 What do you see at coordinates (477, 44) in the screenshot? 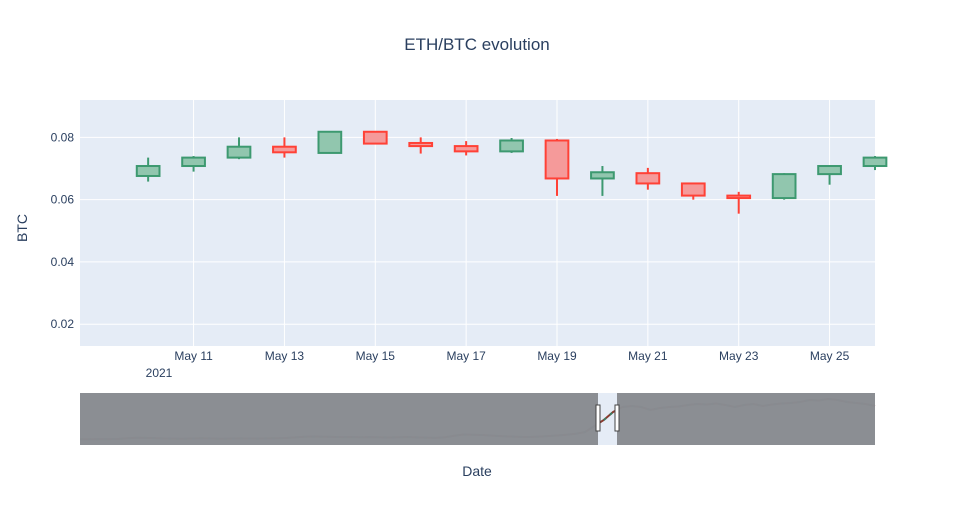
I see `chart-title: ETH/BTC evolution` at bounding box center [477, 44].